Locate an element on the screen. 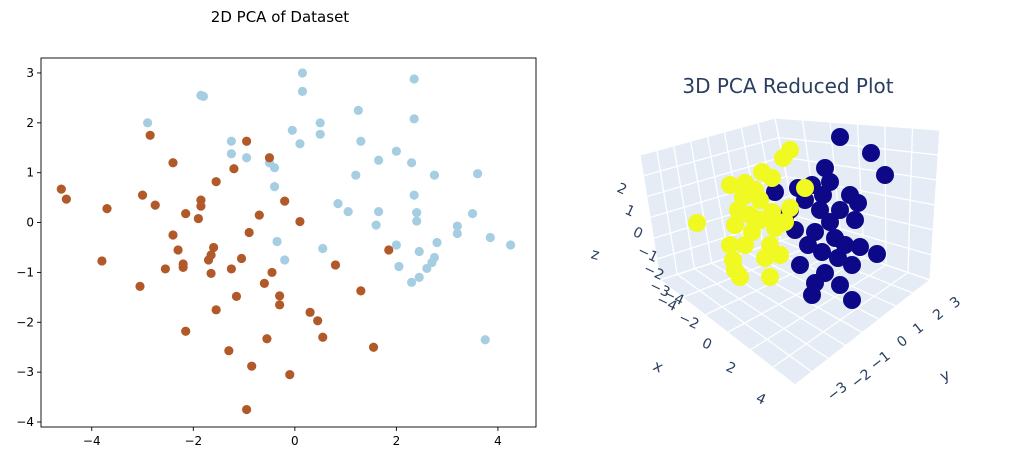 The image size is (1025, 461). z-tick: −3 is located at coordinates (659, 289).